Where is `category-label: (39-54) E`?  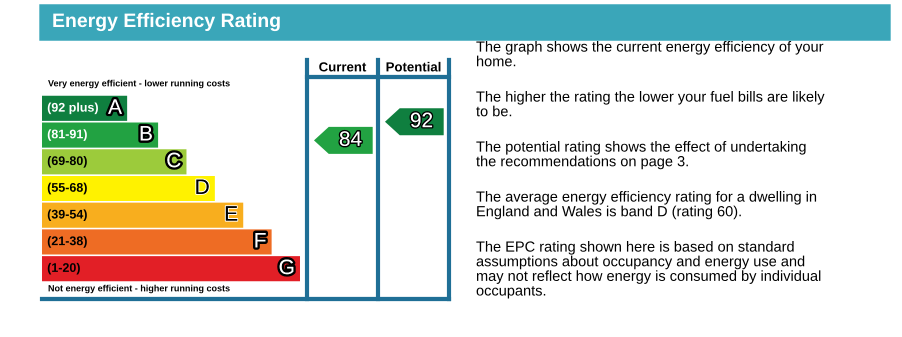 category-label: (39-54) E is located at coordinates (143, 214).